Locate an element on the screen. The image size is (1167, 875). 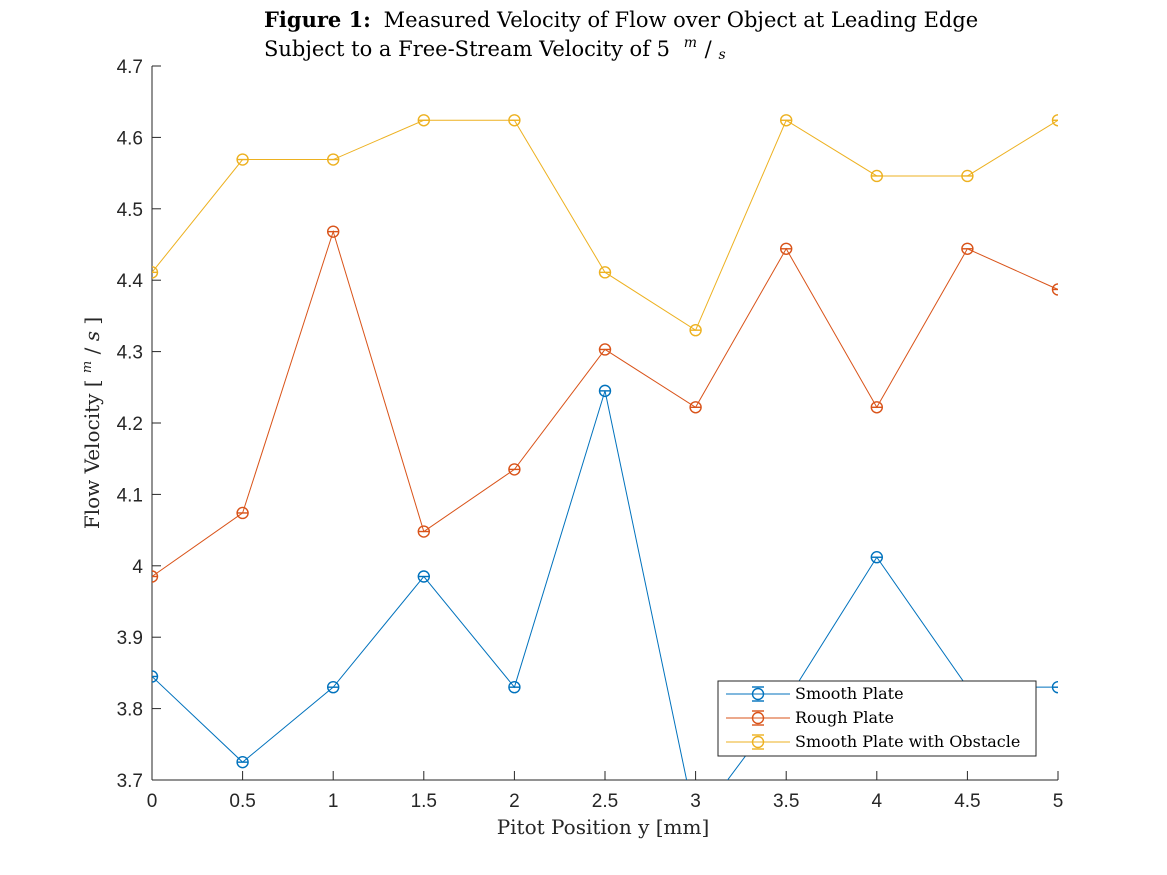
title-unit-slash: / is located at coordinates (709, 49).